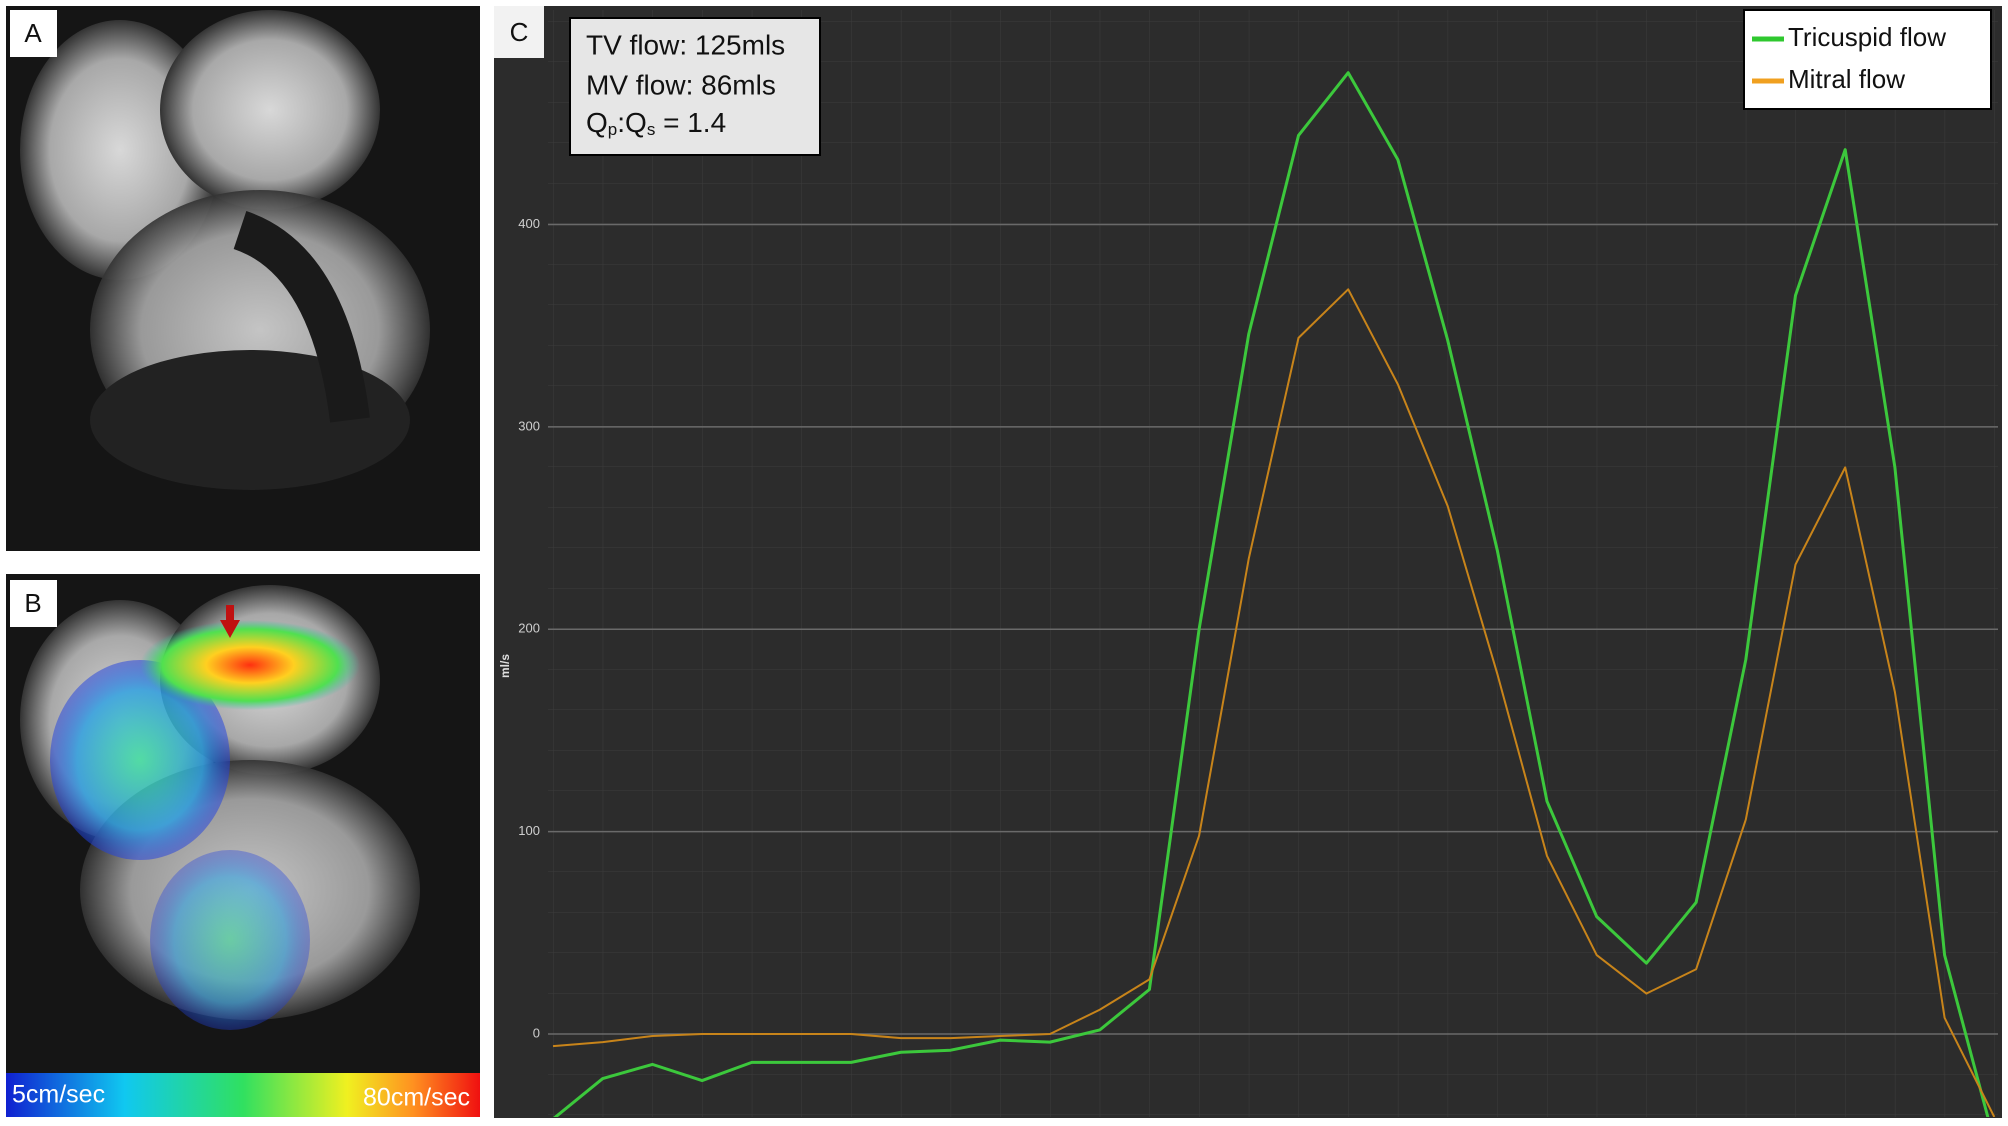  What do you see at coordinates (529, 628) in the screenshot?
I see `y-tick-label: 200` at bounding box center [529, 628].